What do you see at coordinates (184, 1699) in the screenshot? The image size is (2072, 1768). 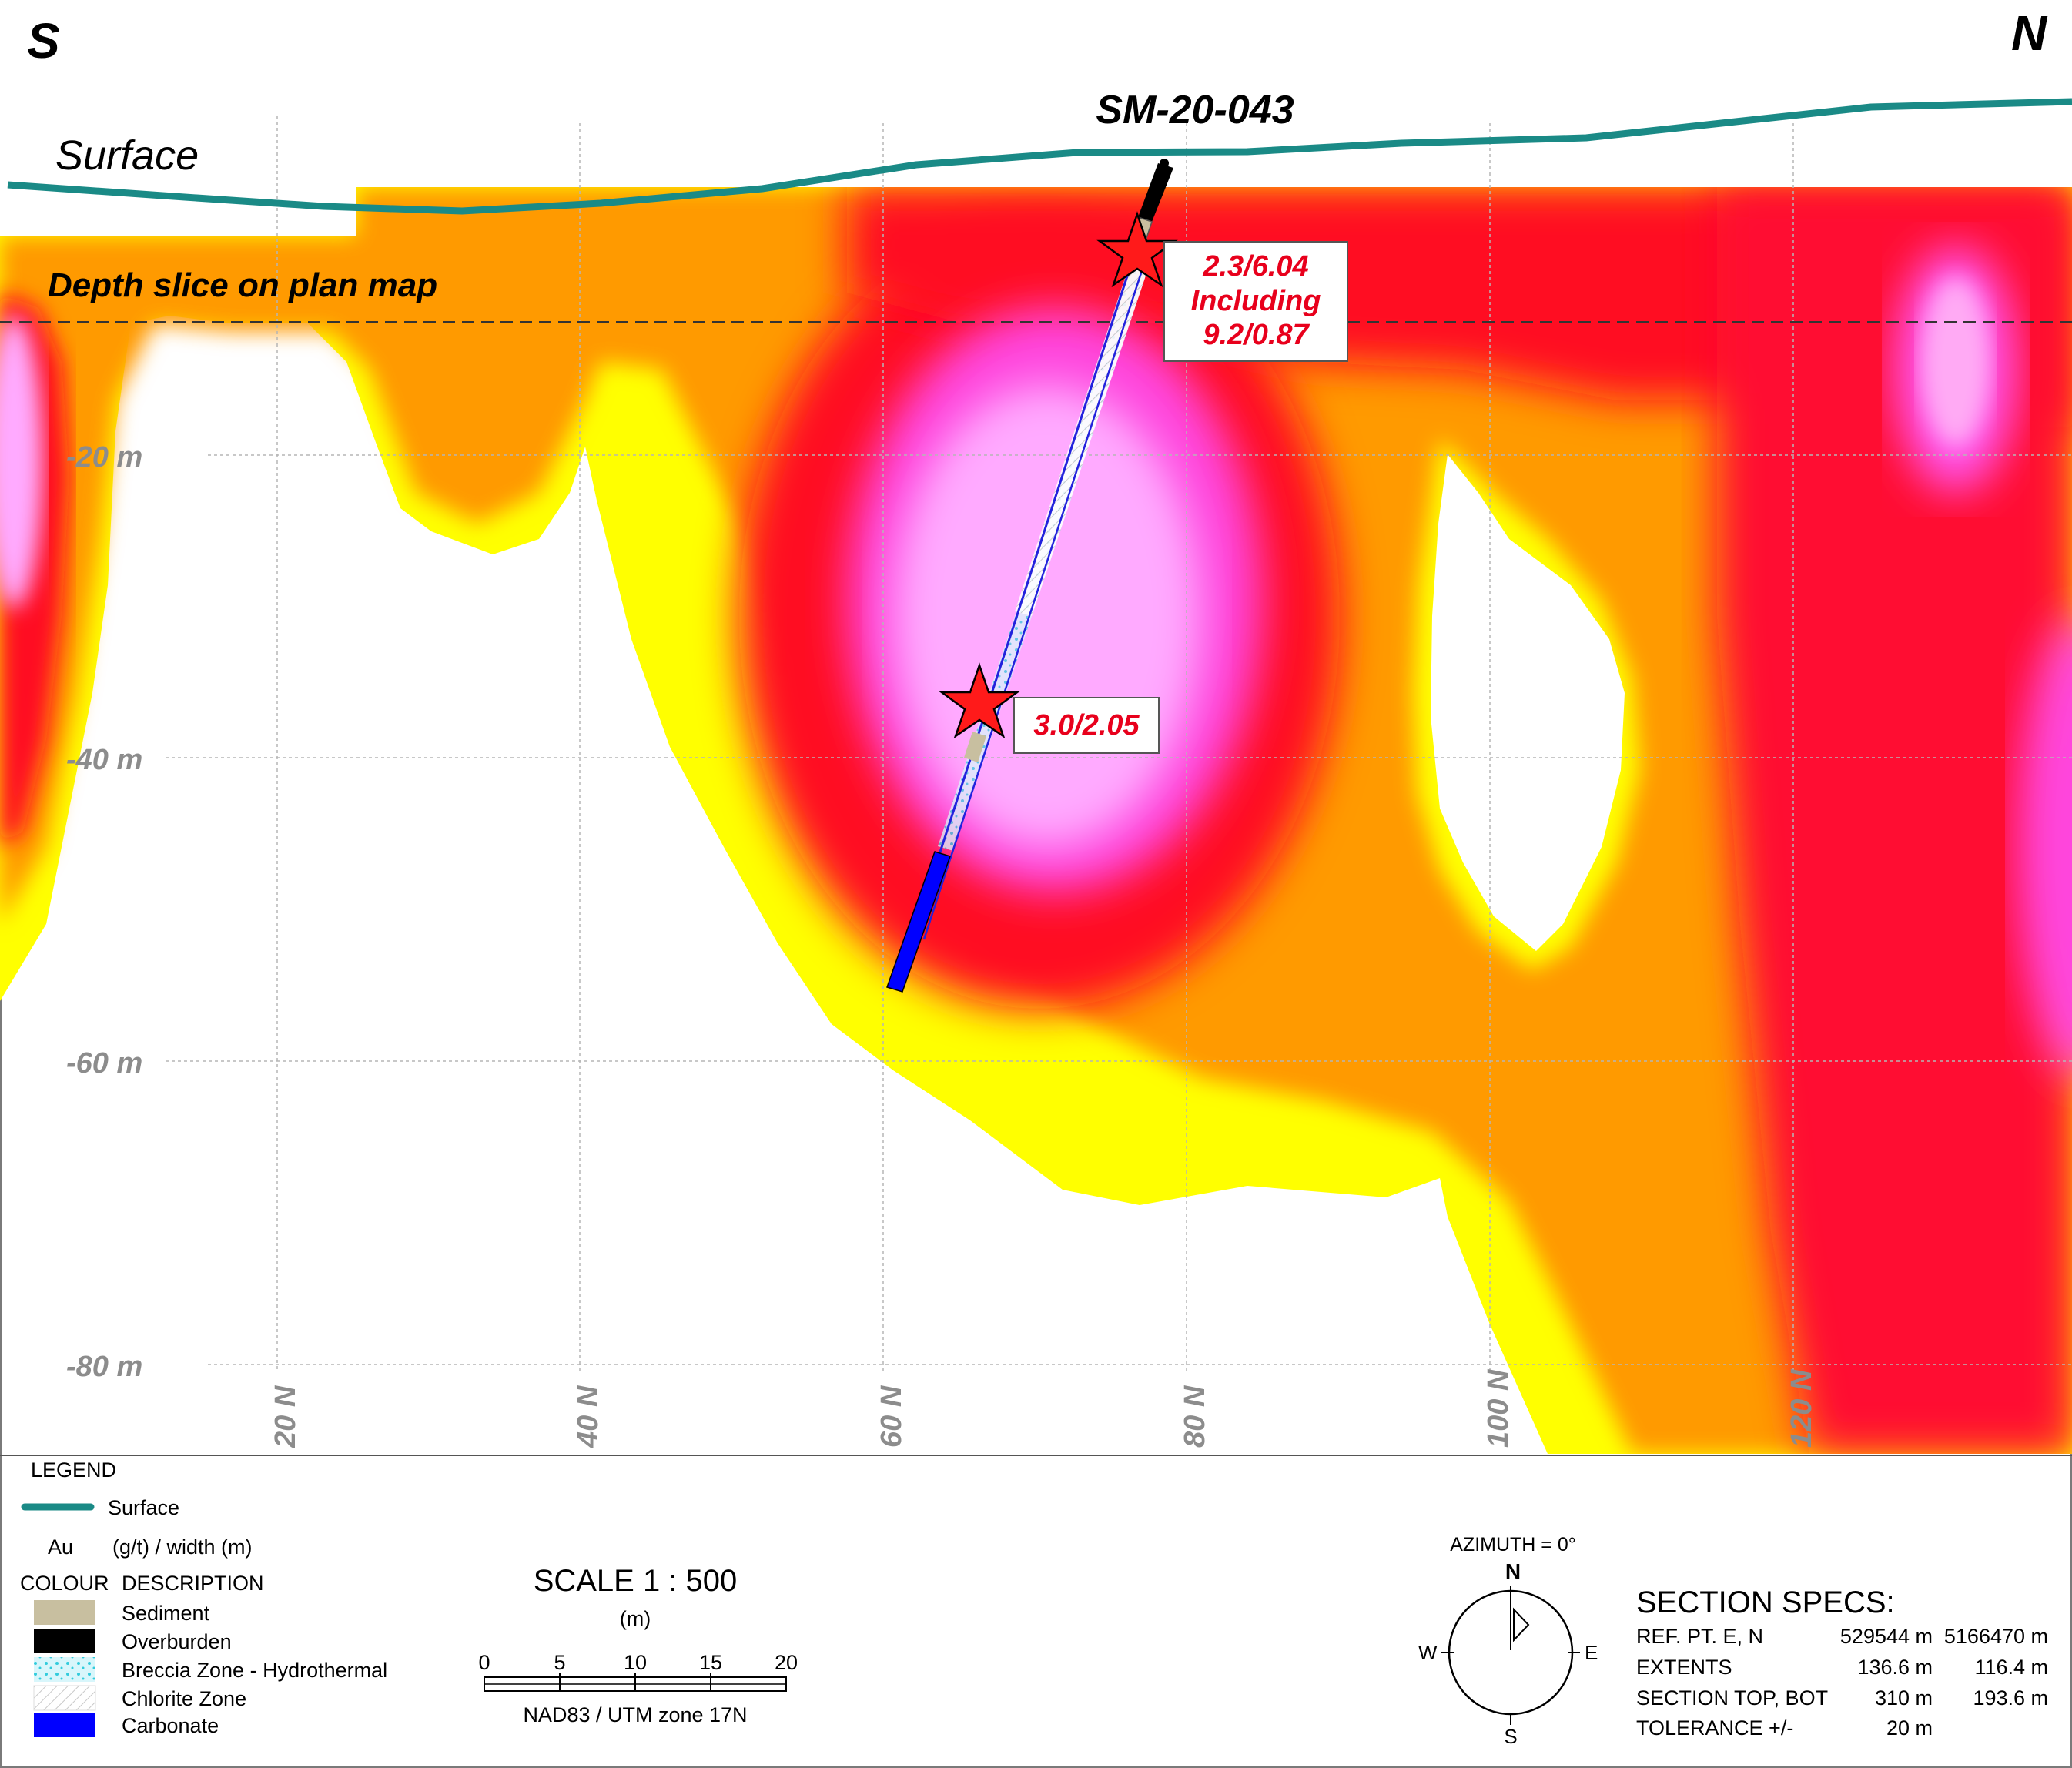 I see `legend-item-chlorite: Chlorite Zone` at bounding box center [184, 1699].